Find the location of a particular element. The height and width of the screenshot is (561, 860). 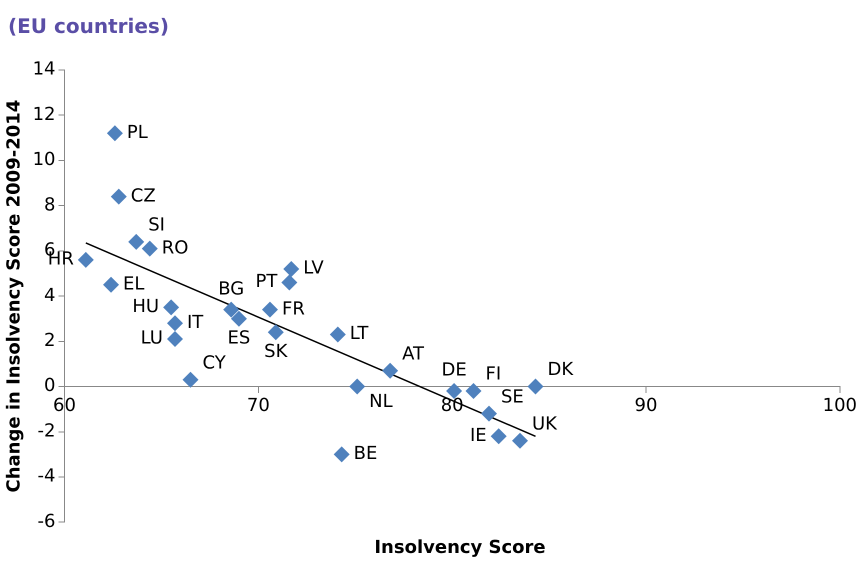

y-tick-label: -2 is located at coordinates (47, 431).